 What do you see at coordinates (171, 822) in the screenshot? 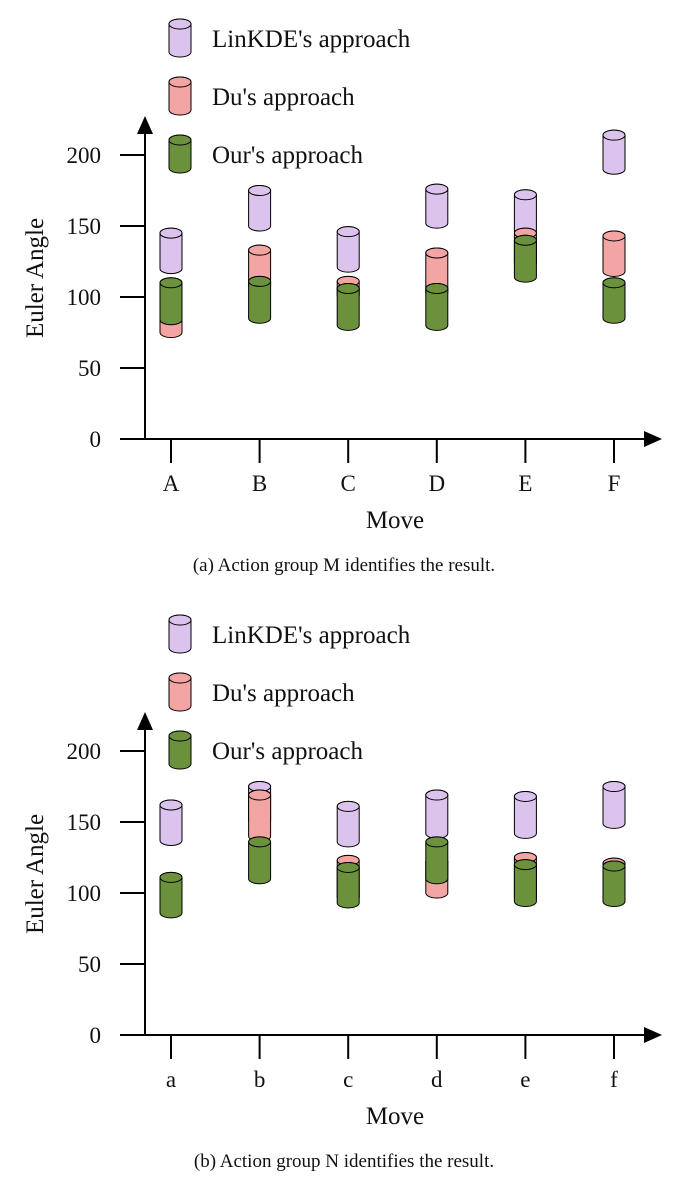
I see `bar-linkde-a` at bounding box center [171, 822].